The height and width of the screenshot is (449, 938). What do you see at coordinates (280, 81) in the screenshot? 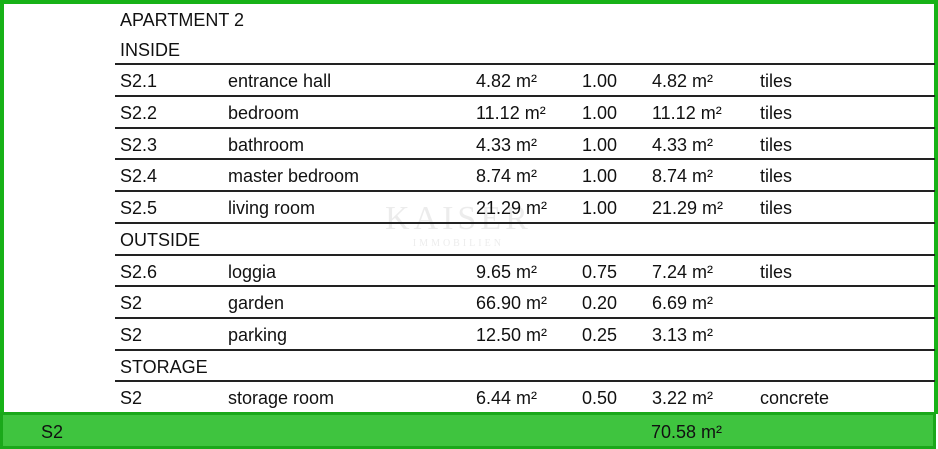
I see `cell-name: entrance hall` at bounding box center [280, 81].